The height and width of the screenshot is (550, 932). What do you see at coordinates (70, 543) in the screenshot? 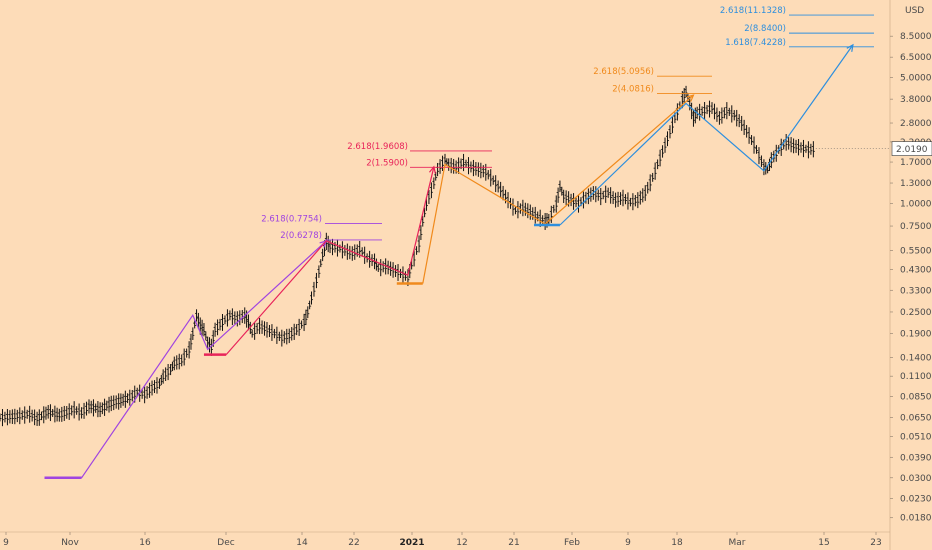
I see `x-tick-label: Nov` at bounding box center [70, 543].